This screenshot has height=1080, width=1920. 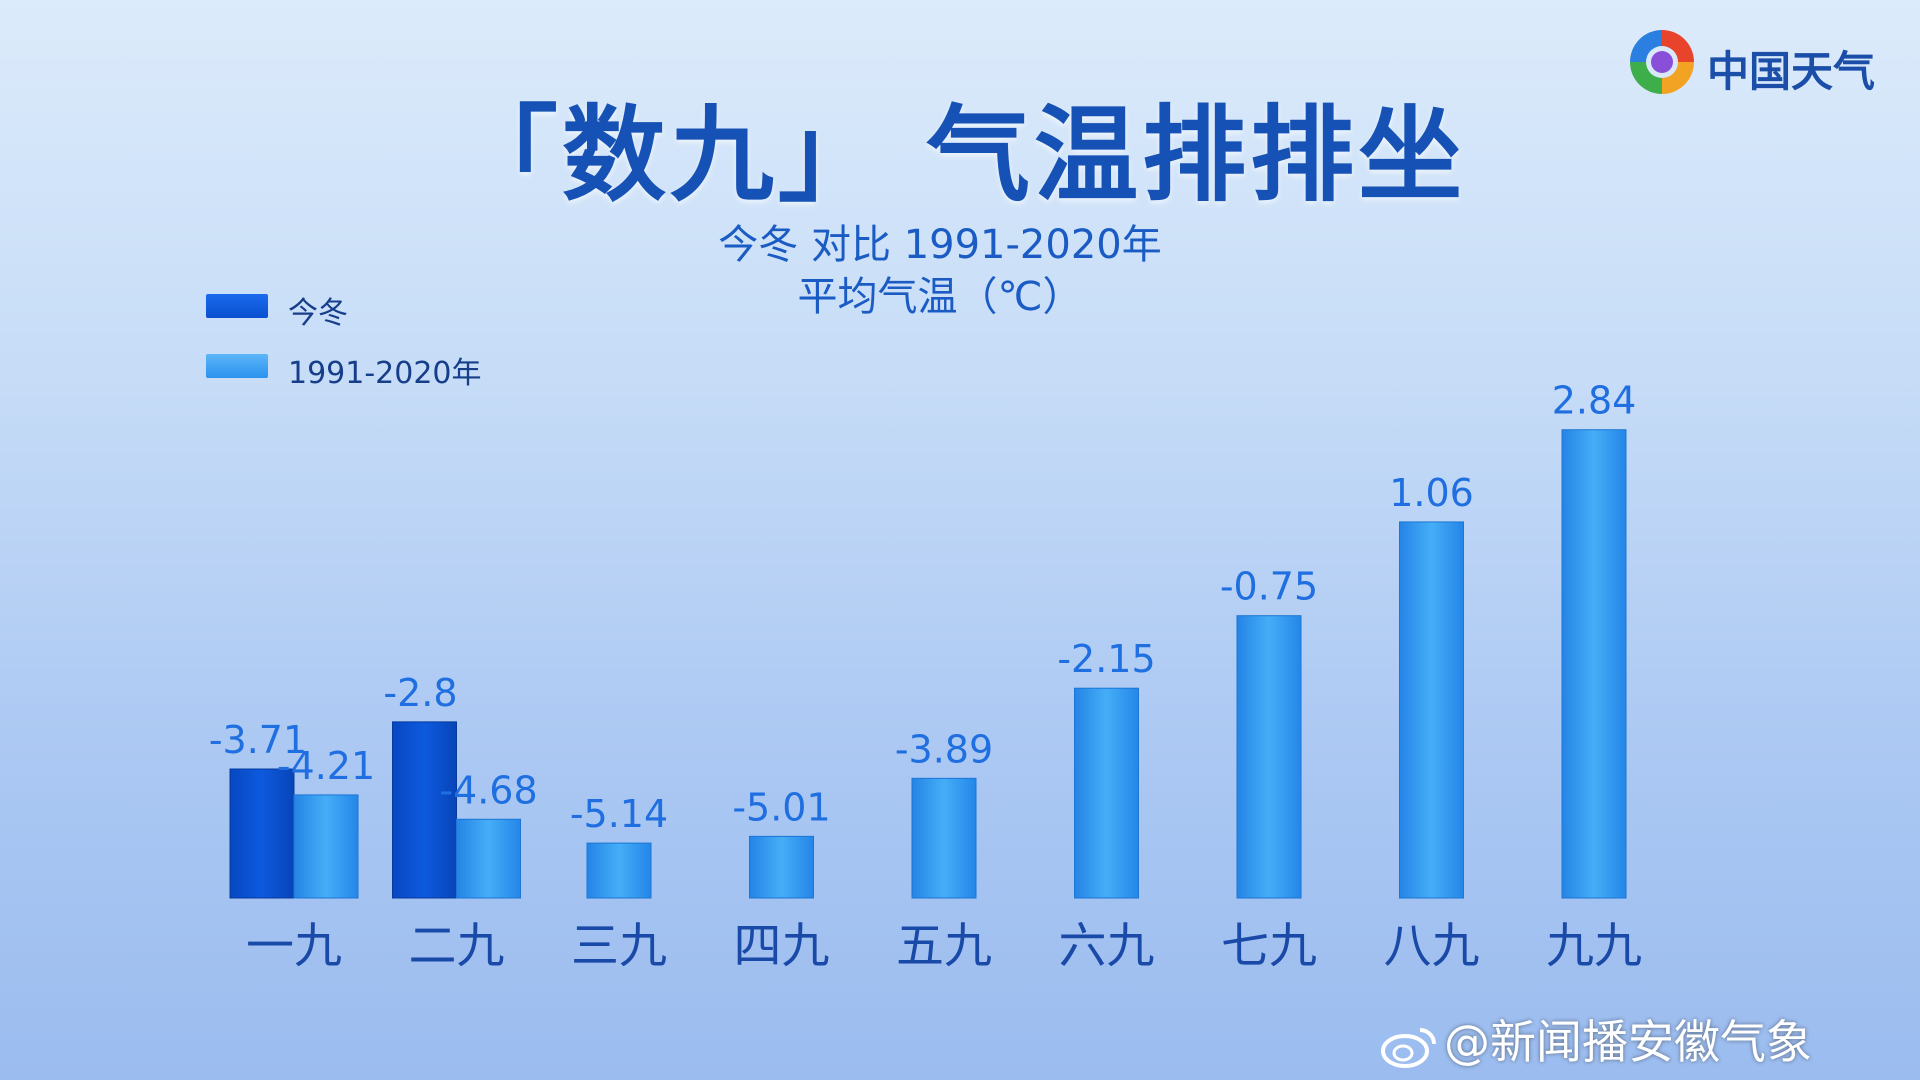 What do you see at coordinates (318, 313) in the screenshot?
I see `legend-label-current: 今冬` at bounding box center [318, 313].